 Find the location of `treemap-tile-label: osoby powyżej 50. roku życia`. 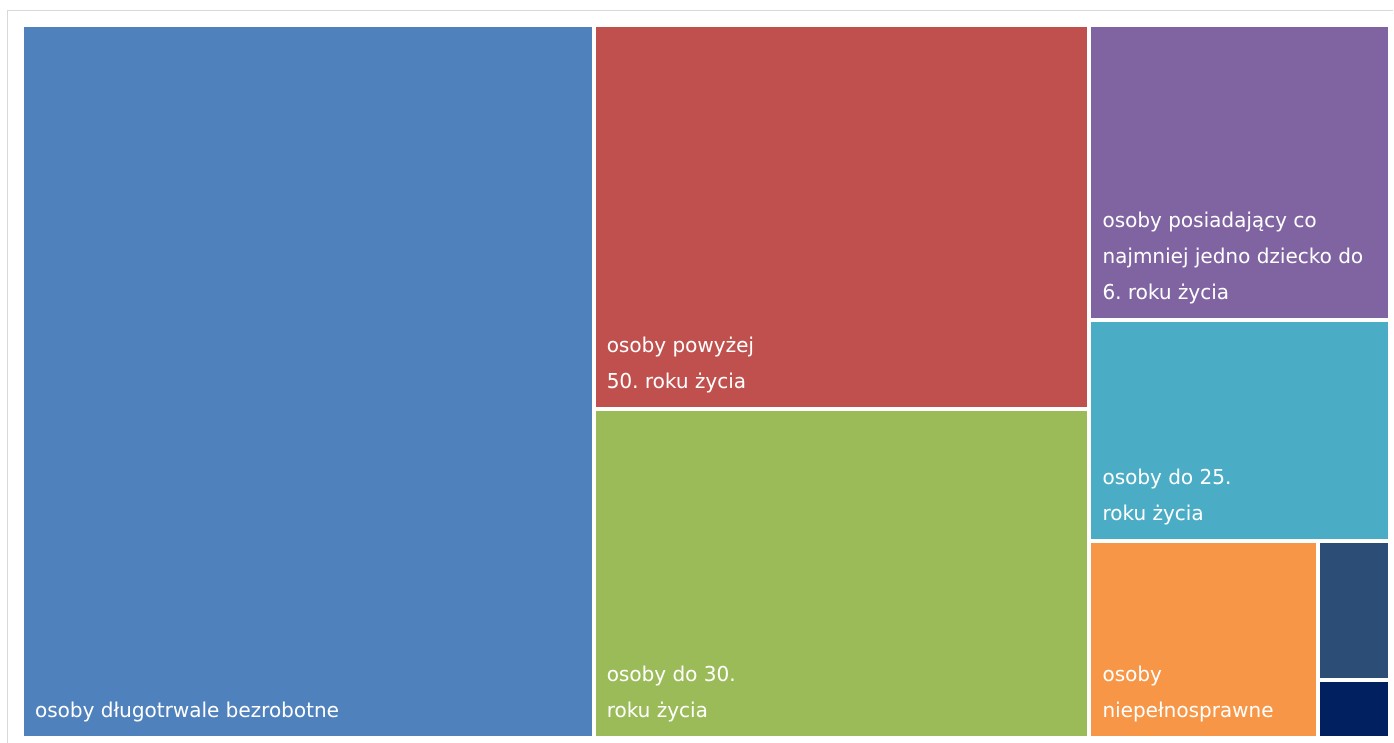

treemap-tile-label: osoby powyżej 50. roku życia is located at coordinates (680, 362).